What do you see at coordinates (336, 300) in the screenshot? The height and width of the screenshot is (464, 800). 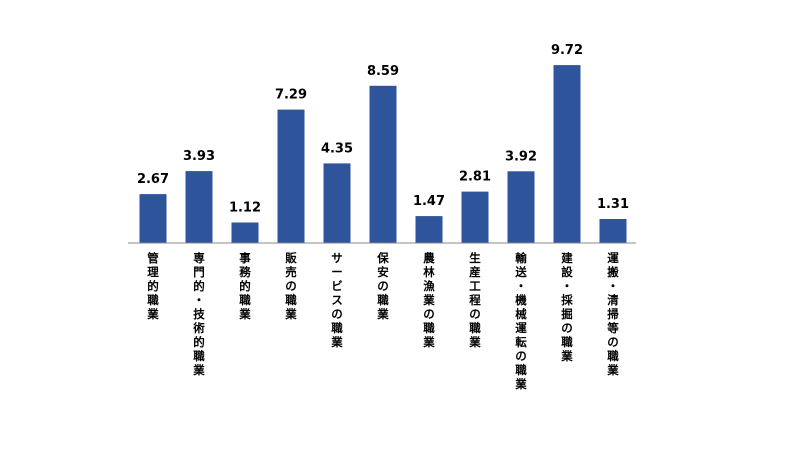 I see `category-label-5: サービスの職業` at bounding box center [336, 300].